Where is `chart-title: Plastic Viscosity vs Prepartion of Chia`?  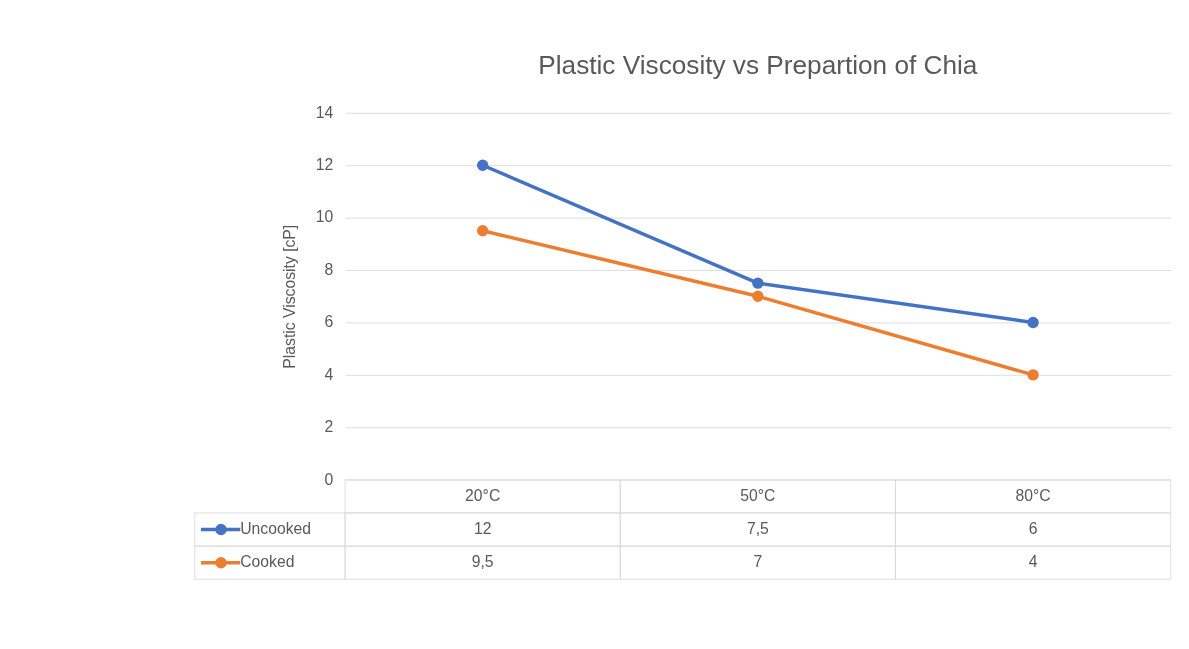
chart-title: Plastic Viscosity vs Prepartion of Chia is located at coordinates (758, 64).